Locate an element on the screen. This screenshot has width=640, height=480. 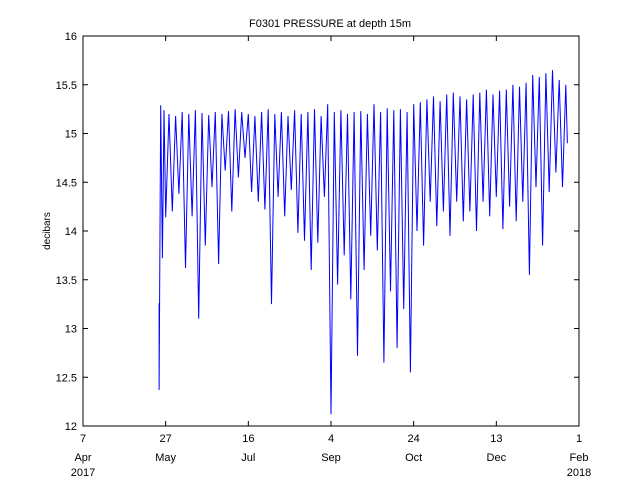
y-tick-label: 13 is located at coordinates (71, 330).